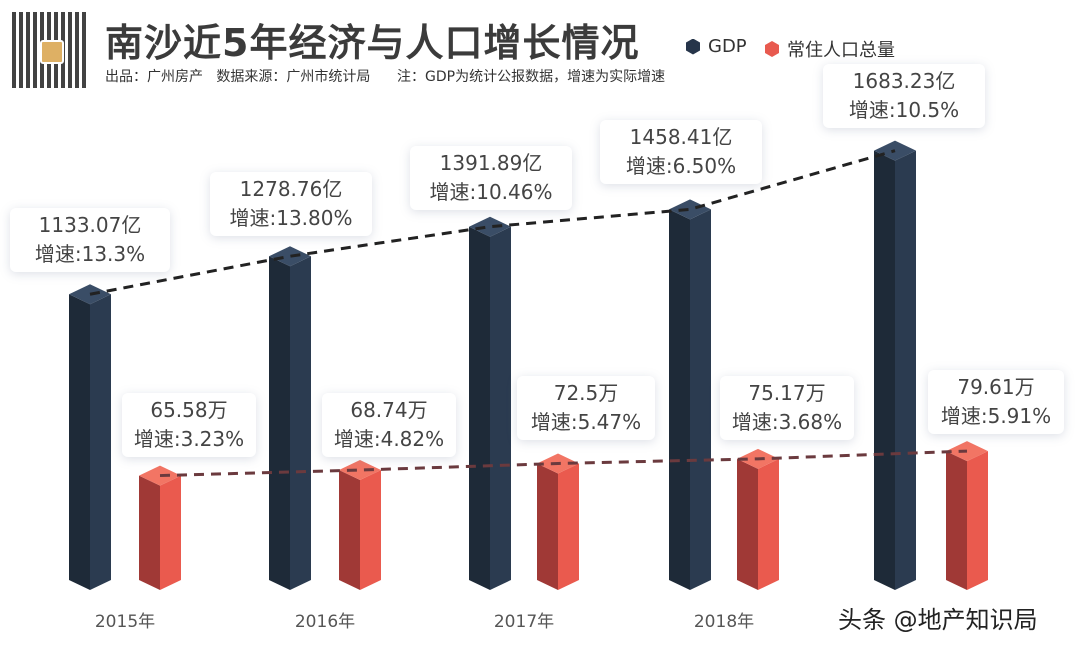 The image size is (1078, 650). Describe the element at coordinates (681, 152) in the screenshot. I see `data-label-gdp: 1458.41亿 增速:6.50%` at that location.